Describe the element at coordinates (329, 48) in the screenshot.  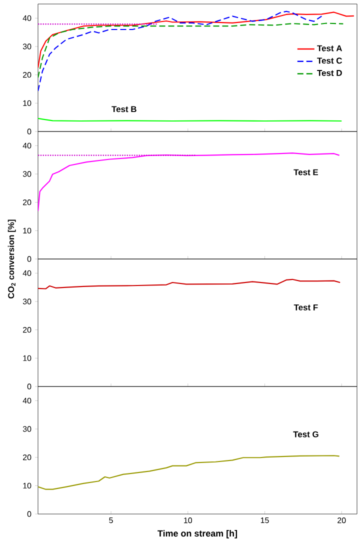
I see `legend-label: Test A` at that location.